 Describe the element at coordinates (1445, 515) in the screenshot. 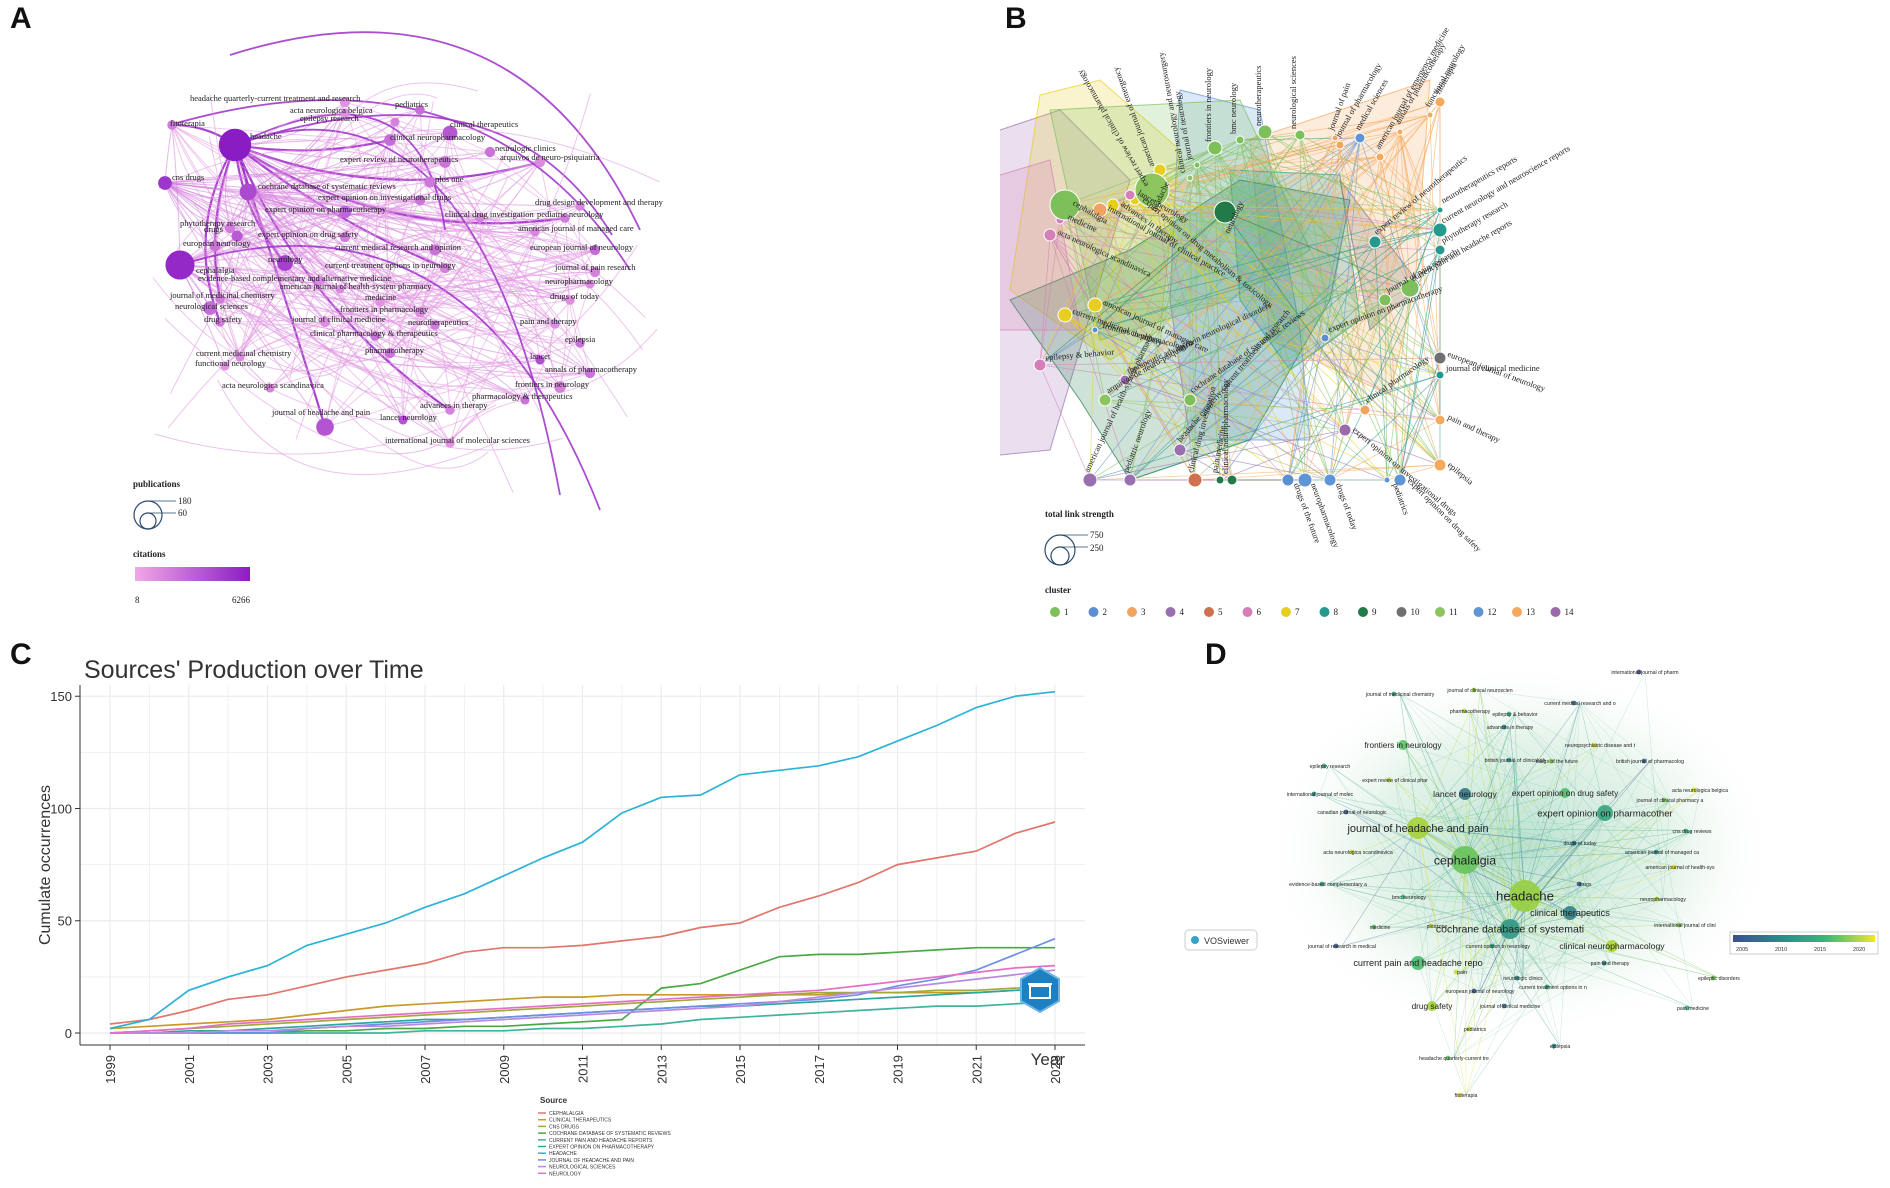

I see `node-label-expert-opinion-on-drug-safety: expert opinion on drug safety` at that location.